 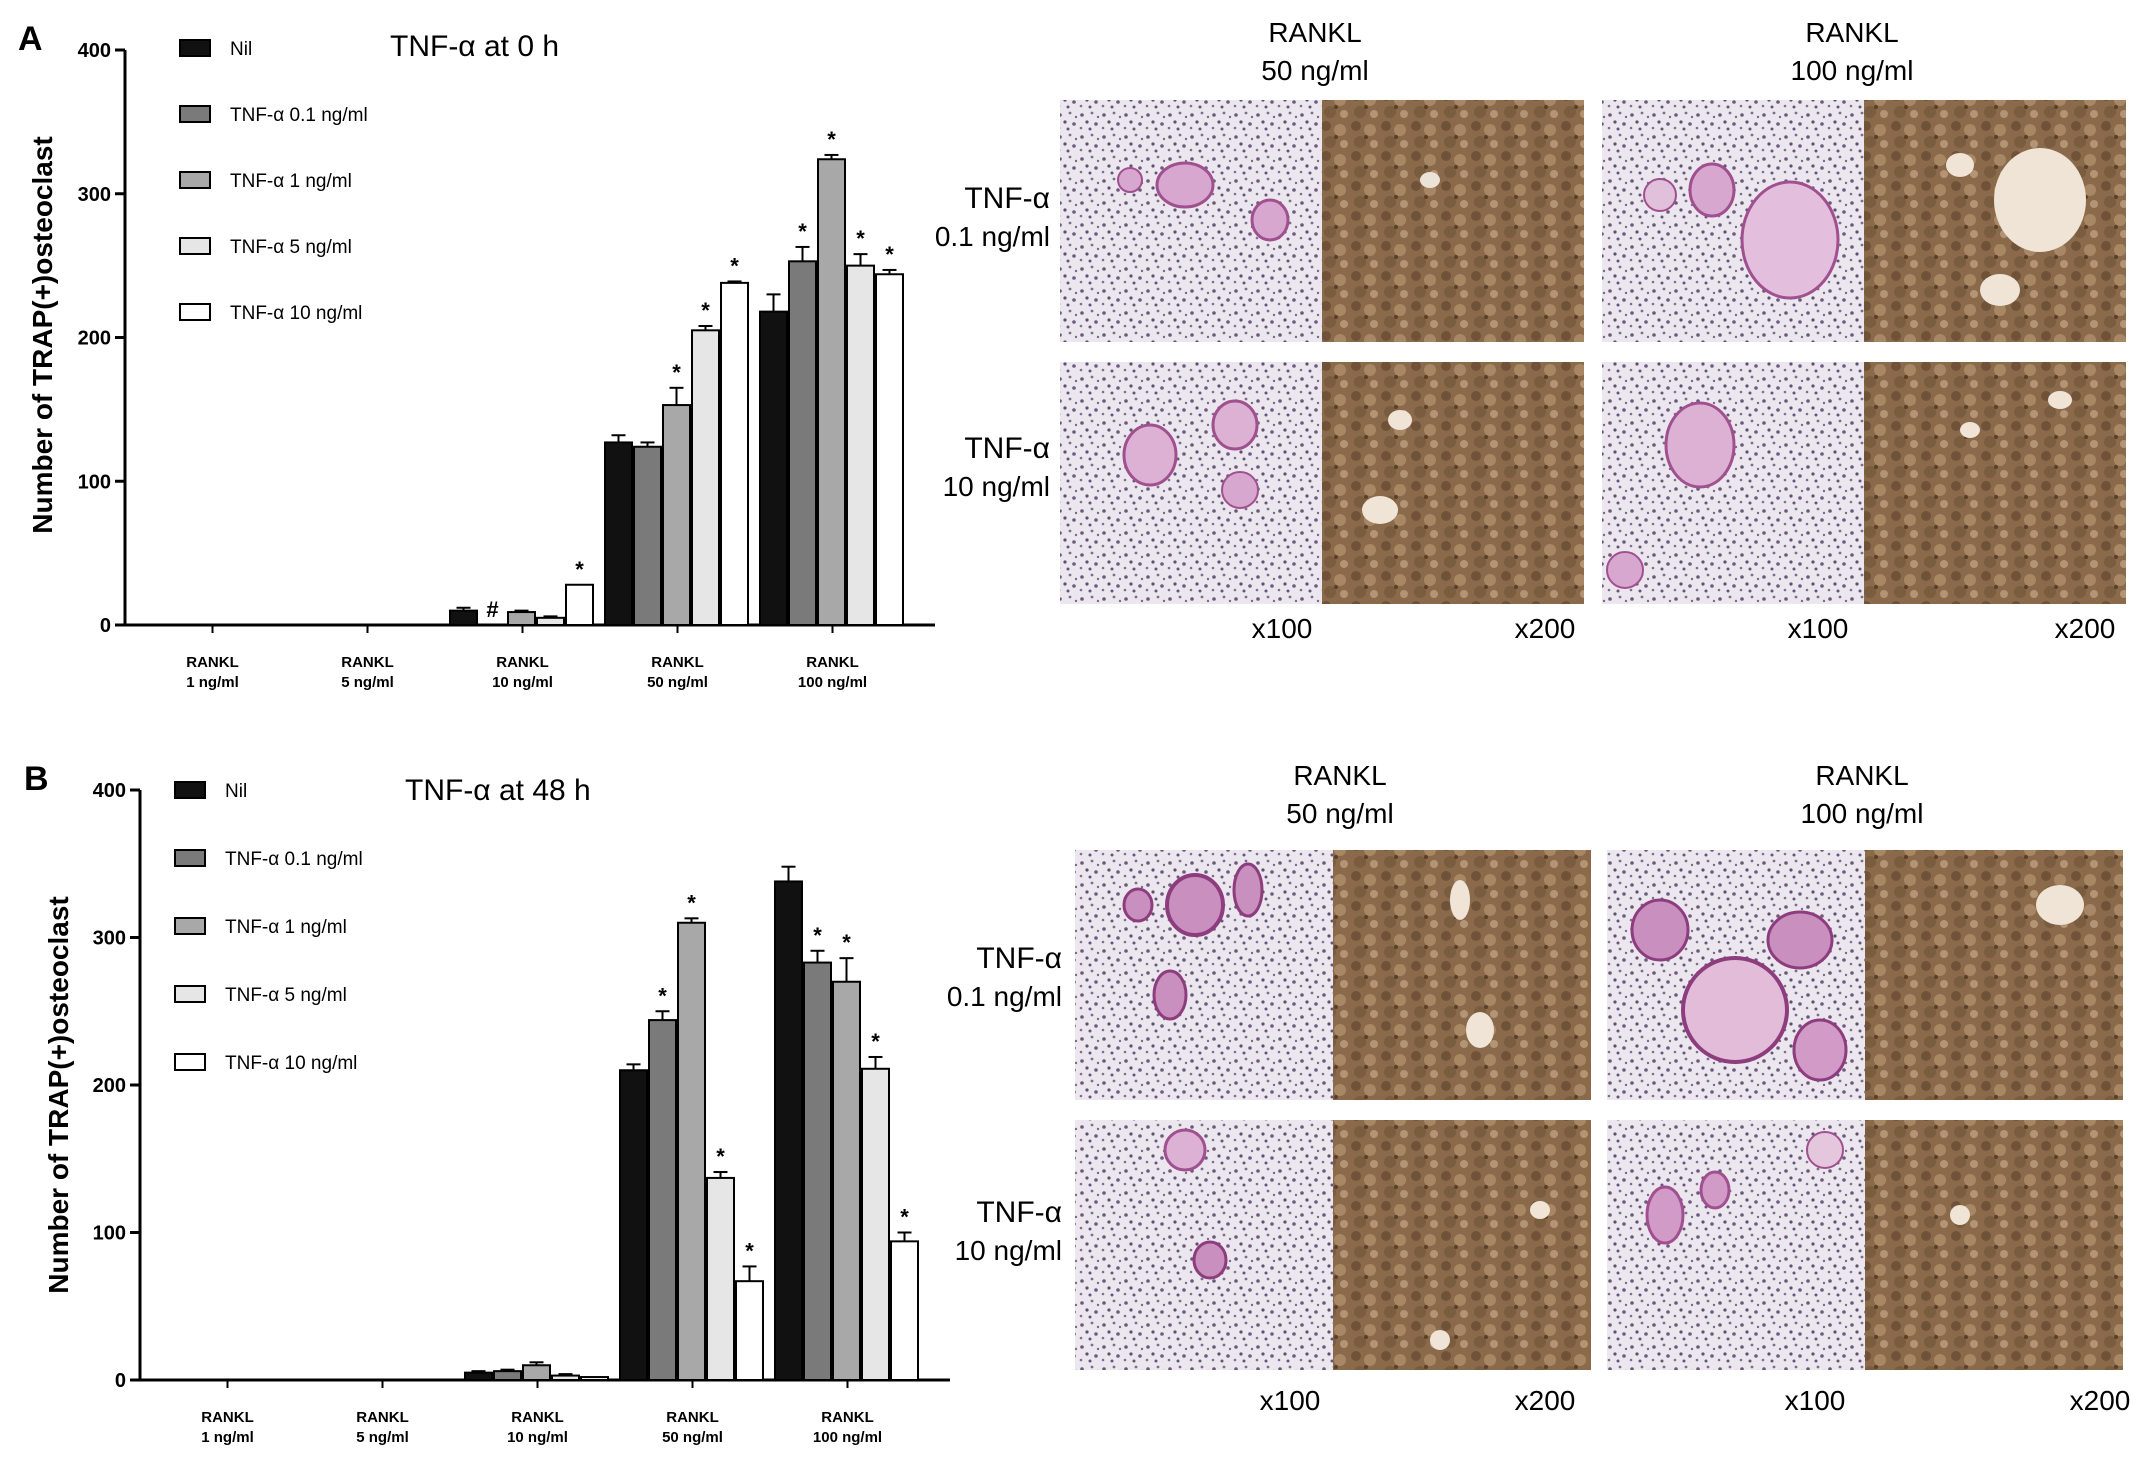 What do you see at coordinates (109, 1234) in the screenshot?
I see `y-tick-label: 100` at bounding box center [109, 1234].